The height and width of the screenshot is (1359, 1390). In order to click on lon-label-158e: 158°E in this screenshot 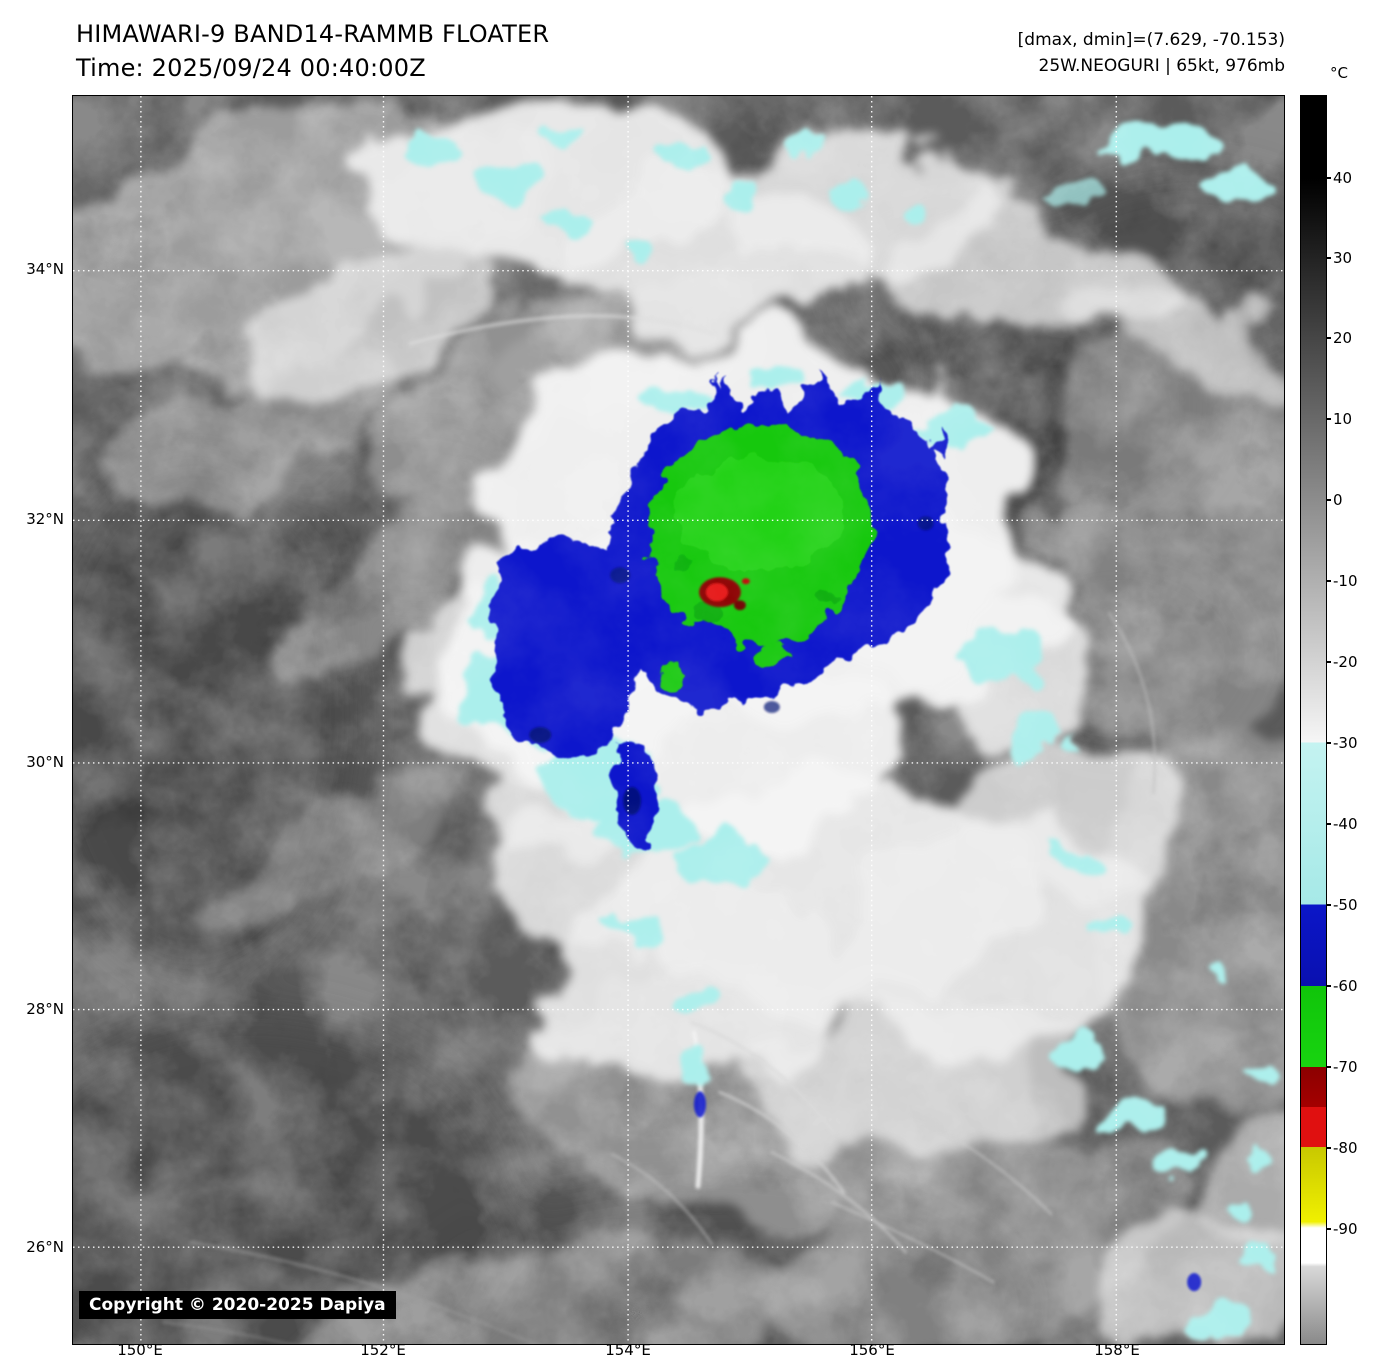, I will do `click(1117, 1350)`.